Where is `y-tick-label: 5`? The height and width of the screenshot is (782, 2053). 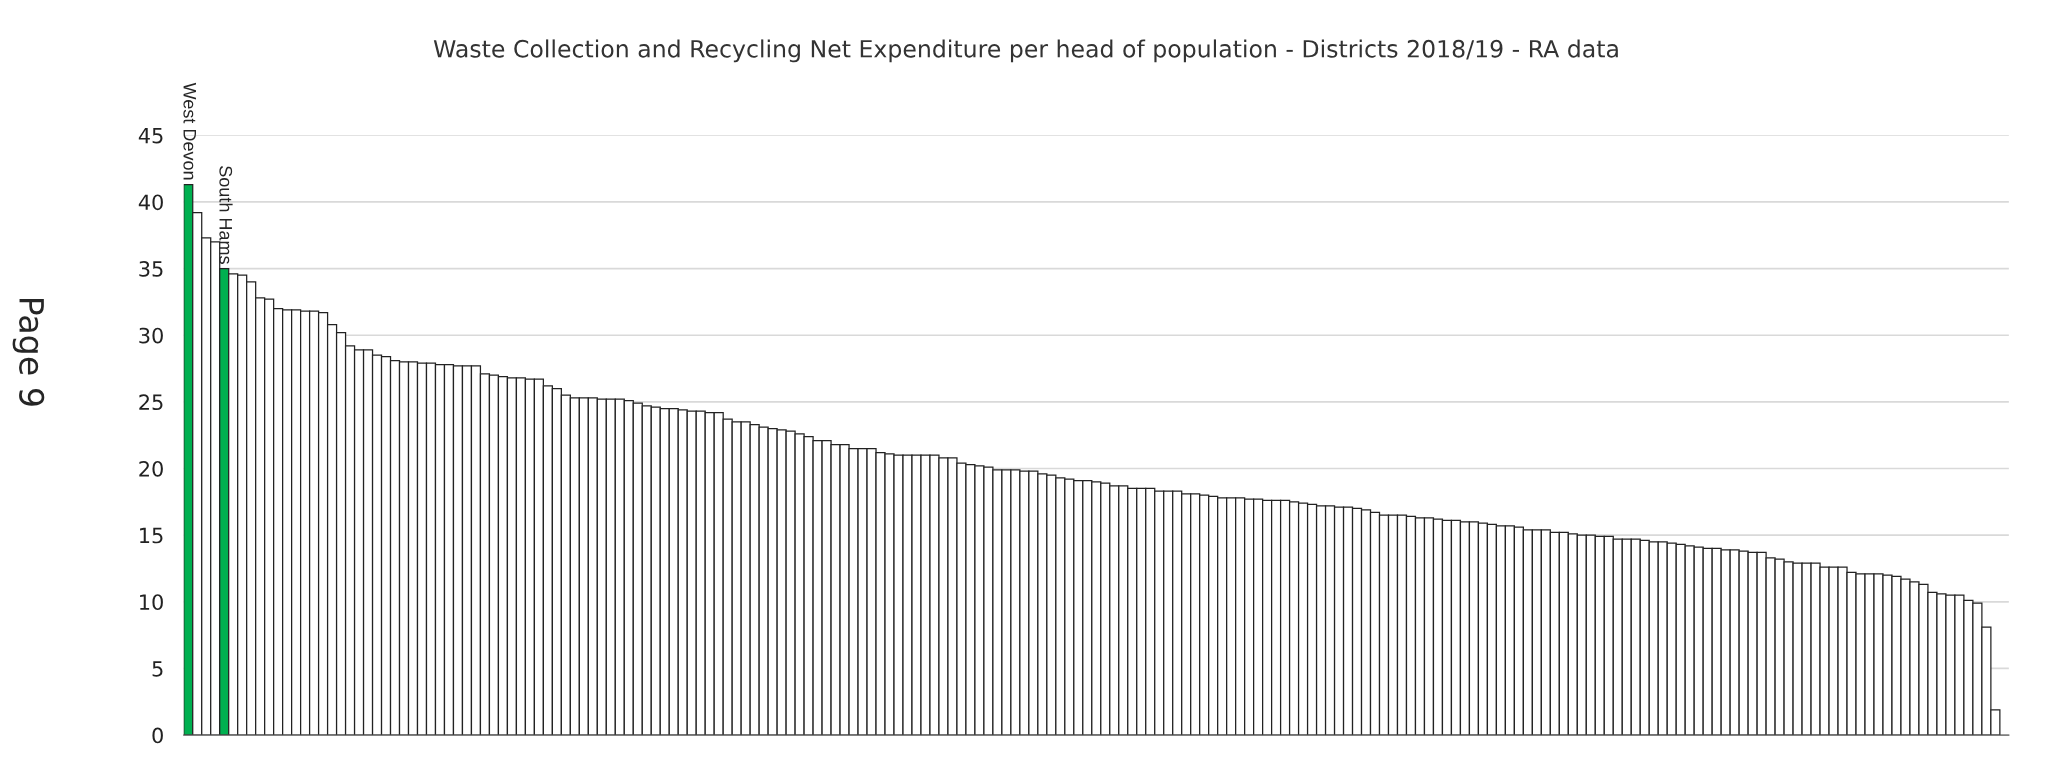 y-tick-label: 5 is located at coordinates (157, 669).